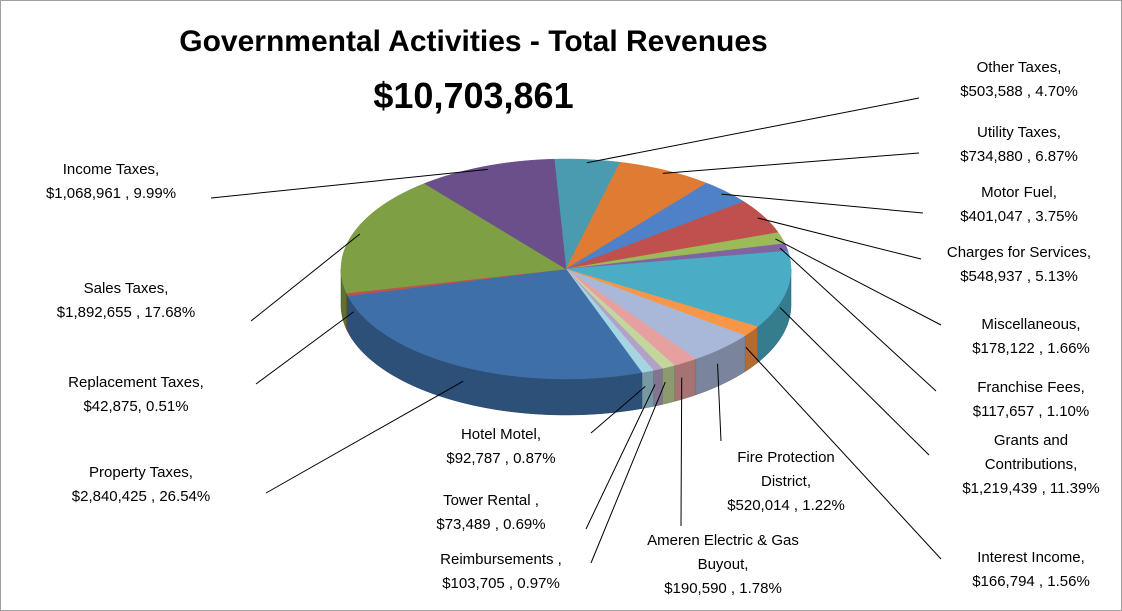 The height and width of the screenshot is (611, 1122). Describe the element at coordinates (1019, 67) in the screenshot. I see `category-label: Other Taxes,` at that location.